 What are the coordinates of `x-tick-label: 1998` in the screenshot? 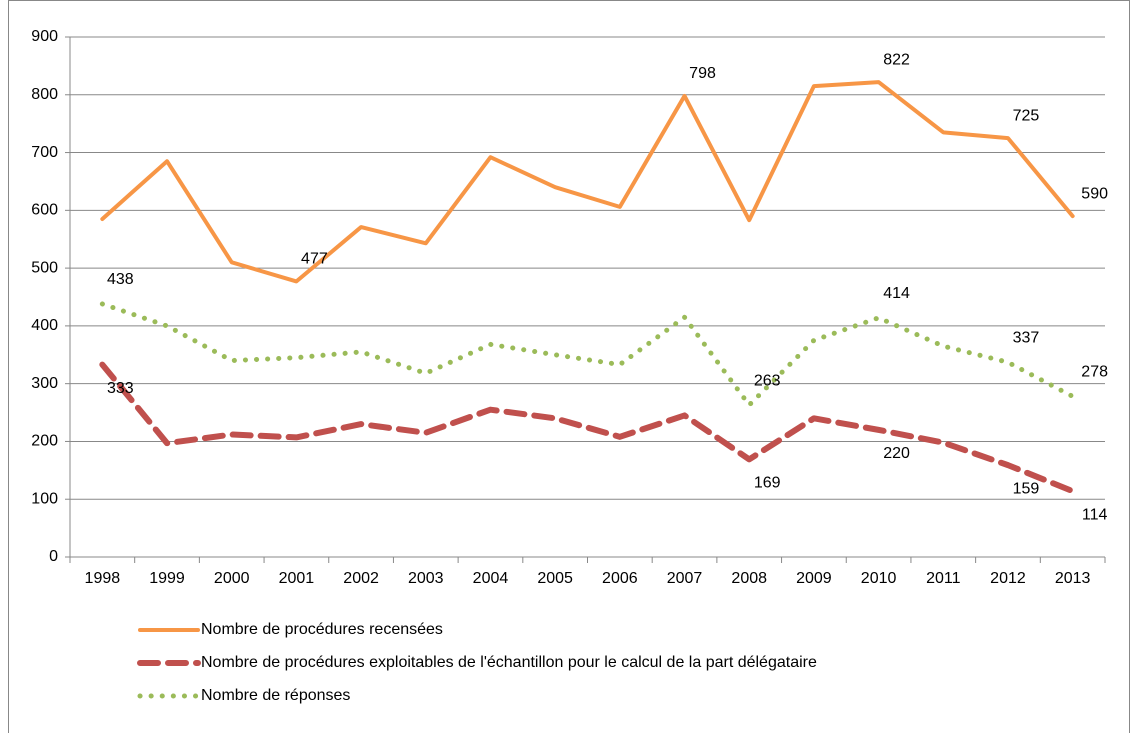 It's located at (103, 578).